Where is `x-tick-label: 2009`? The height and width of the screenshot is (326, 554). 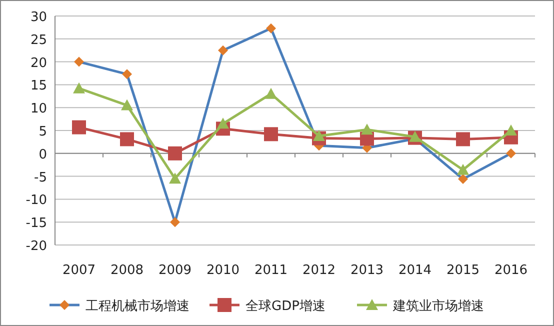
x-tick-label: 2009 is located at coordinates (175, 270).